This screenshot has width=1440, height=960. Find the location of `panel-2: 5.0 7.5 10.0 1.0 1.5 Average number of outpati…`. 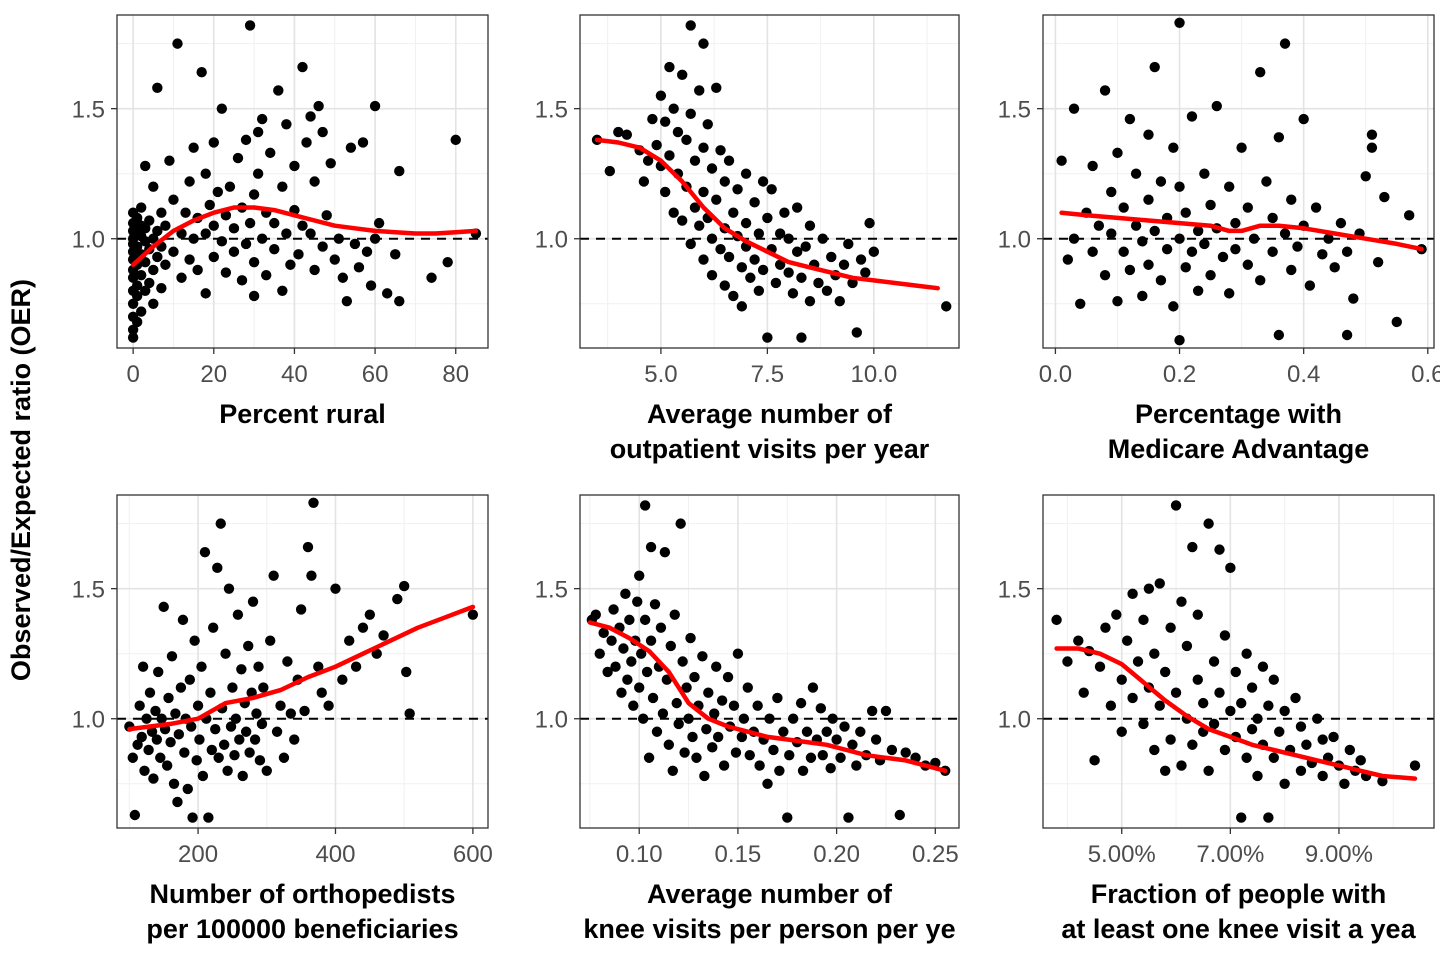

panel-2: 5.0 7.5 10.0 1.0 1.5 Average number of outpati… is located at coordinates (747, 239).